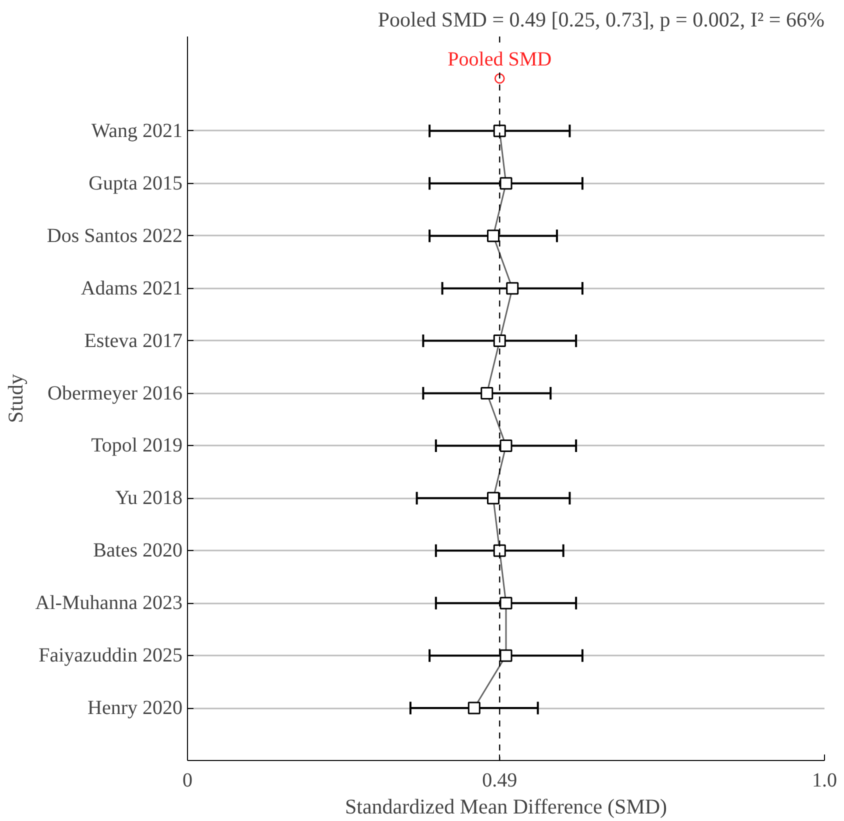 Image resolution: width=844 pixels, height=821 pixels. Describe the element at coordinates (187, 781) in the screenshot. I see `x-tick-label: 0` at that location.